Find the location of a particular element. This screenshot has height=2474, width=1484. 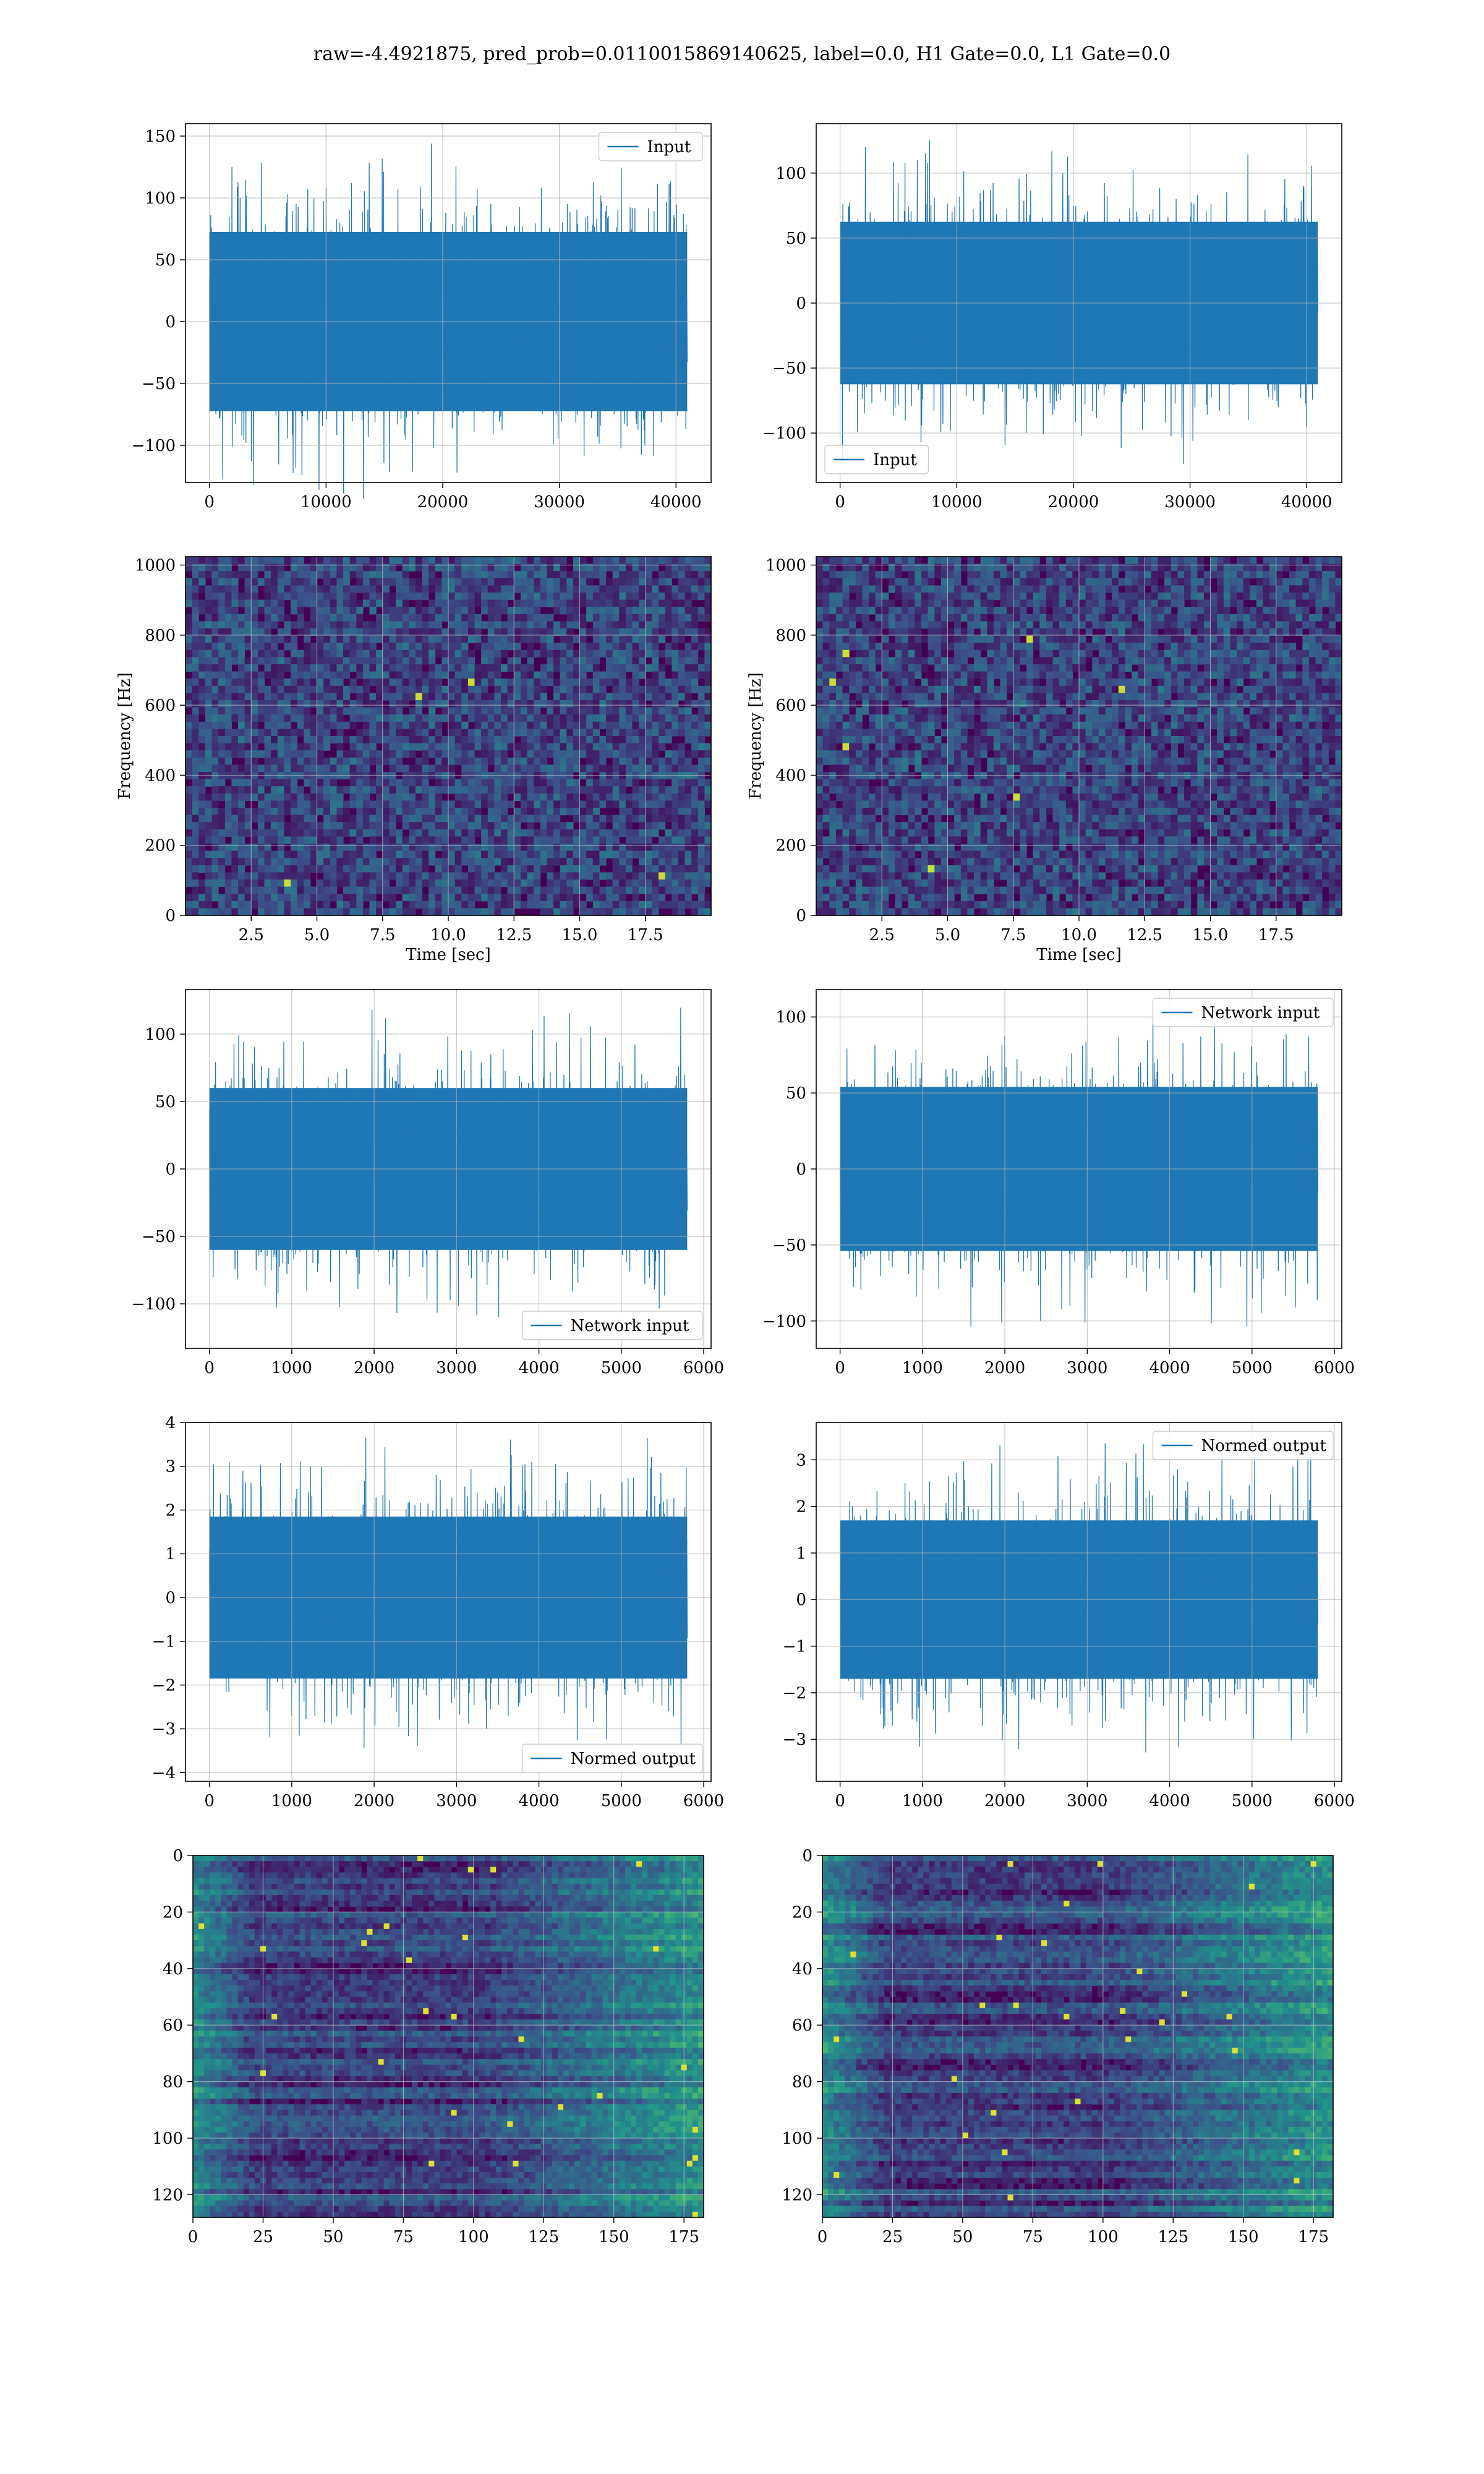

h1-spectrogram-heatmap-cells is located at coordinates (449, 736).